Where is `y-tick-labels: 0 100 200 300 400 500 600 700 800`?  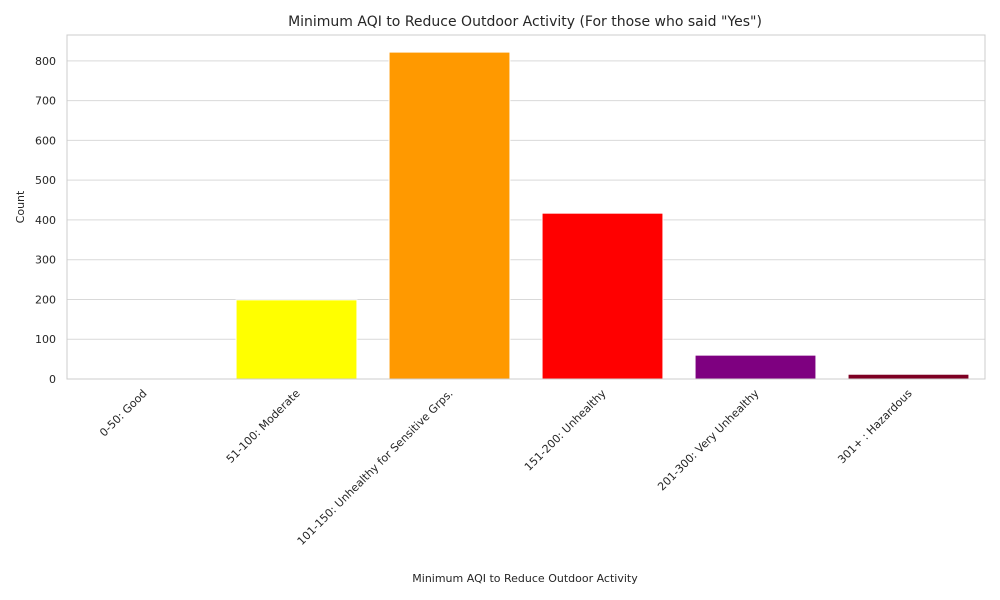 y-tick-labels: 0 100 200 300 400 500 600 700 800 is located at coordinates (45, 220).